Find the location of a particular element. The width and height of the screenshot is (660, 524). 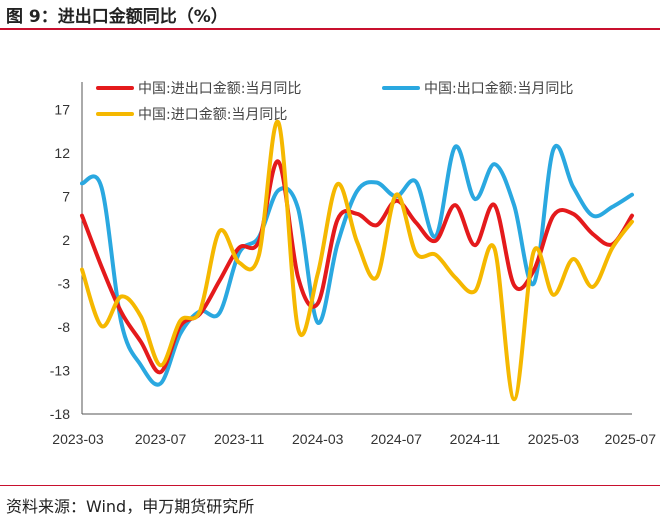

y-tick-label: -3 is located at coordinates (64, 283).